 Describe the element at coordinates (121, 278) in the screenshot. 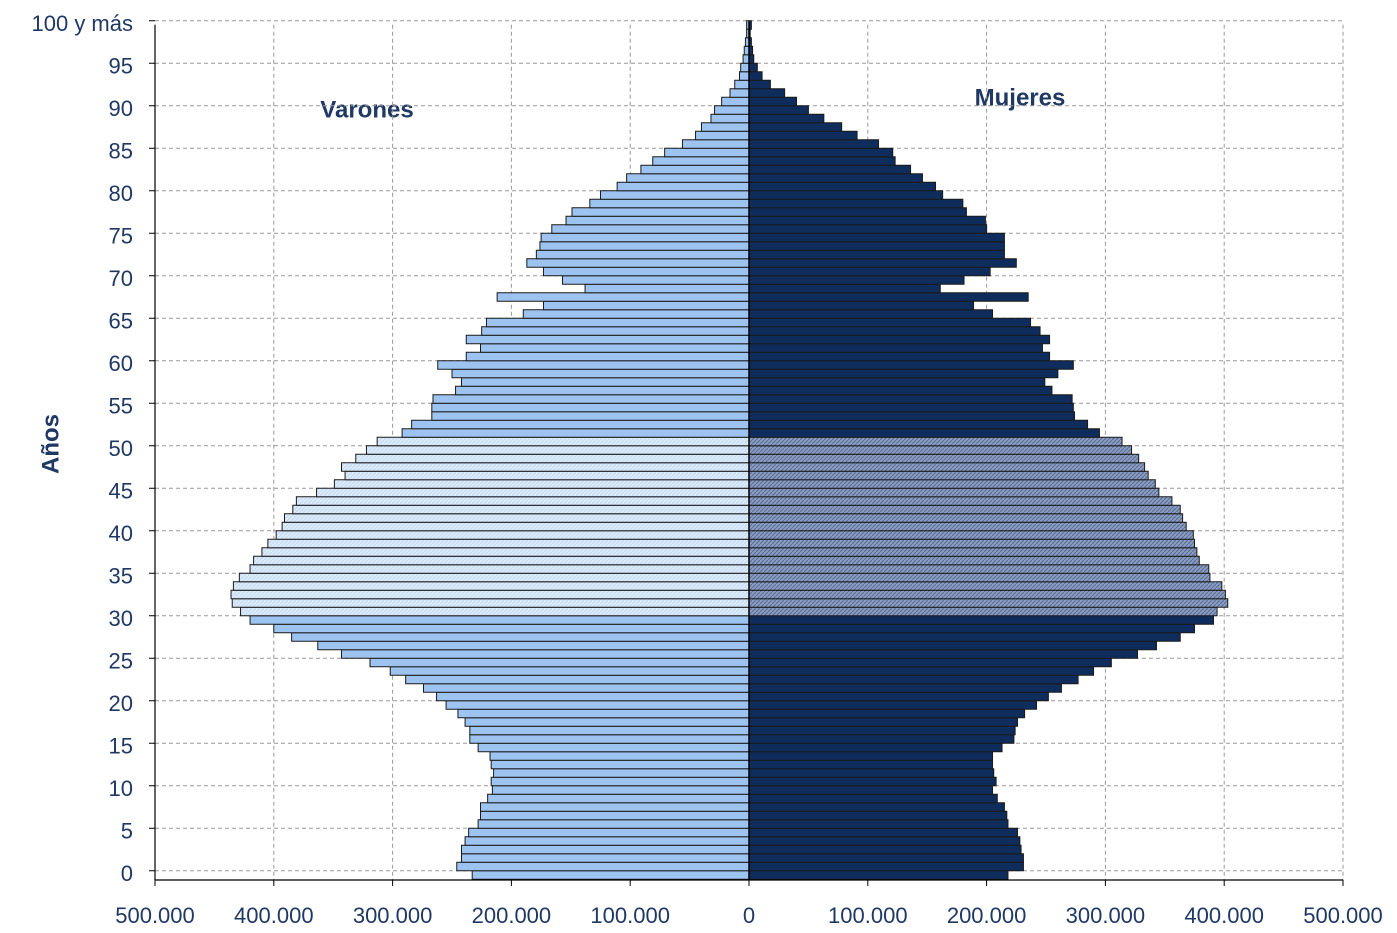

I see `y-tick-label: 70` at that location.